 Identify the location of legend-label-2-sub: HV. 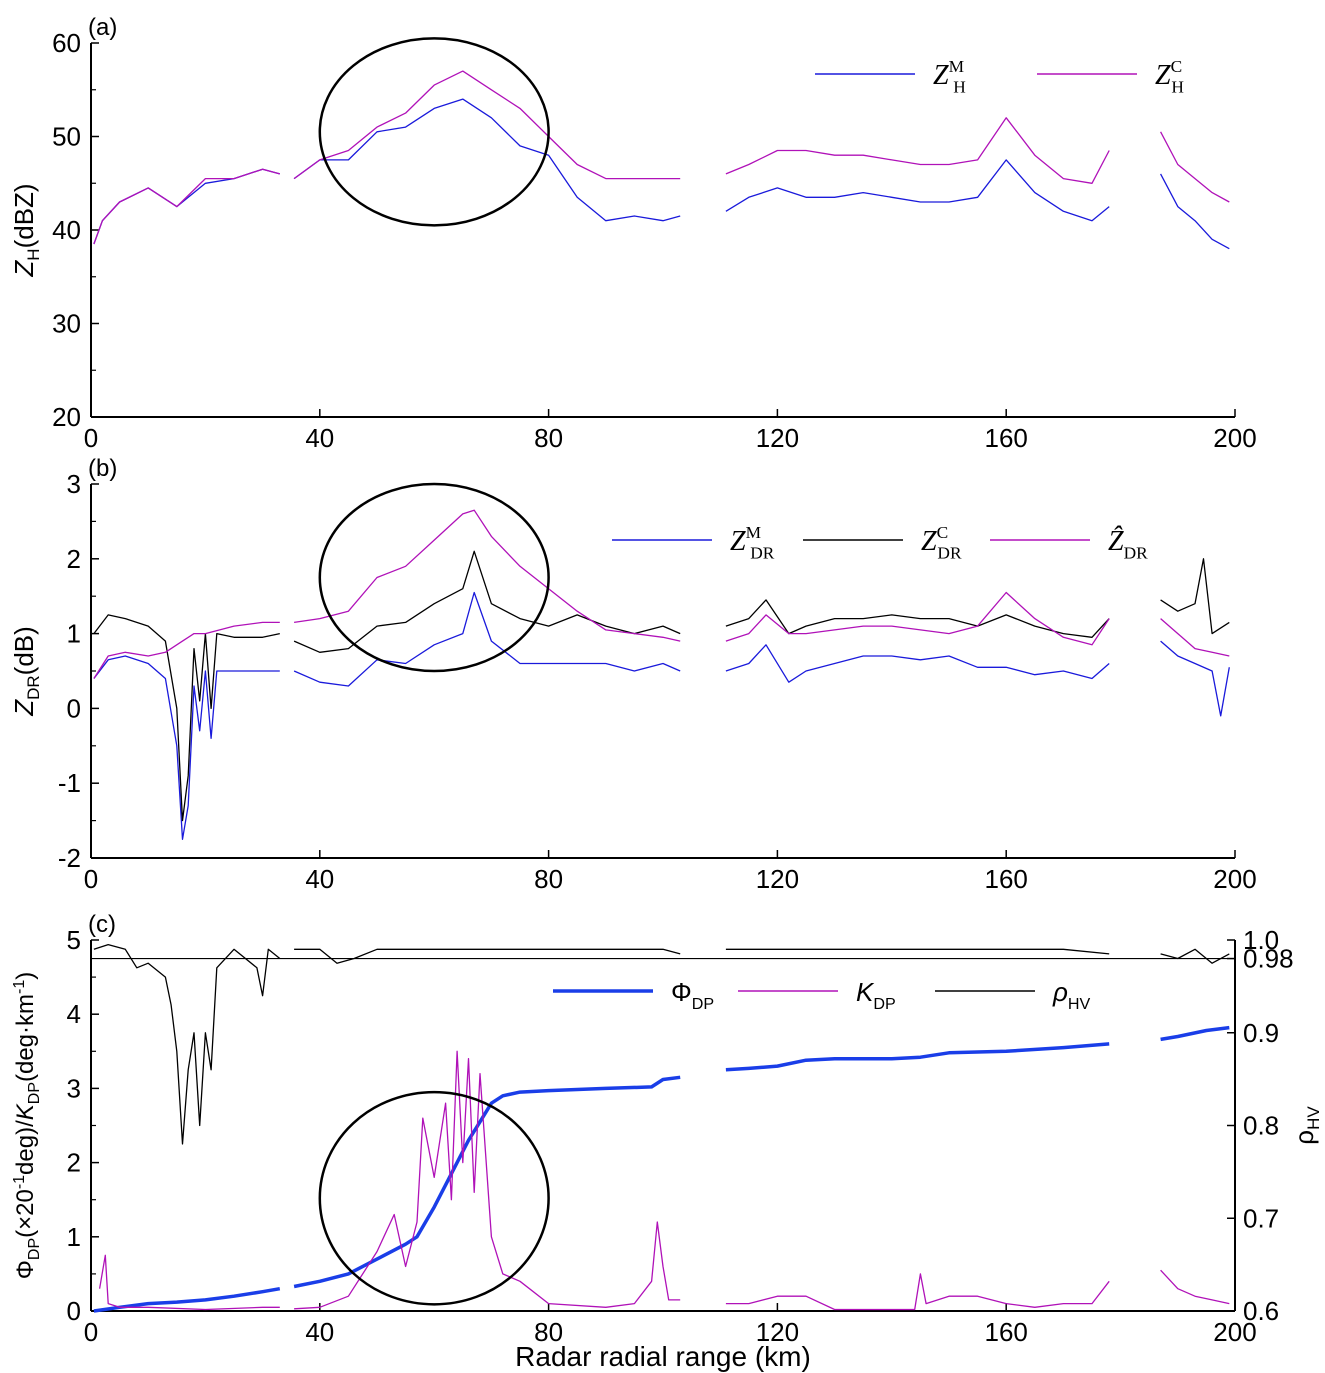
(1079, 1004).